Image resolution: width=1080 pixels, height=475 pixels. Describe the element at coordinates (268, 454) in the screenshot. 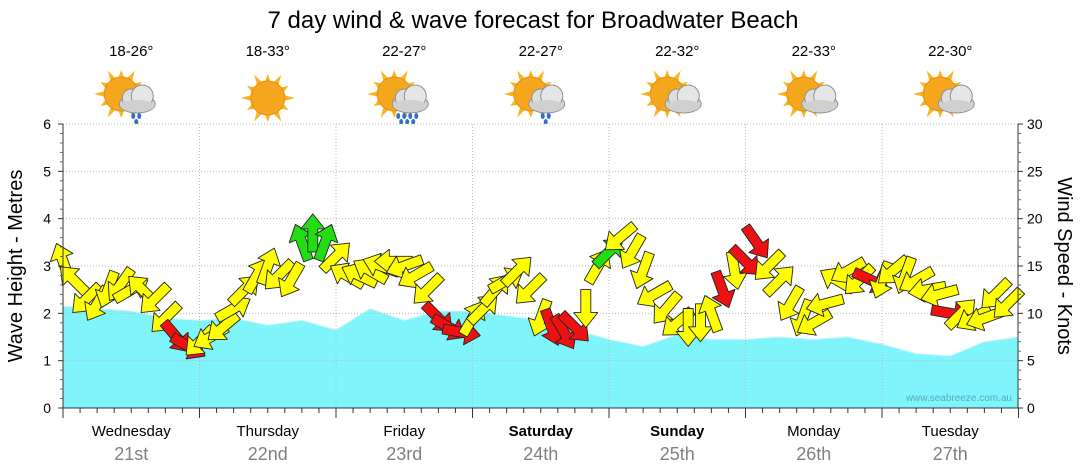

I see `day-date-label: 22nd` at that location.